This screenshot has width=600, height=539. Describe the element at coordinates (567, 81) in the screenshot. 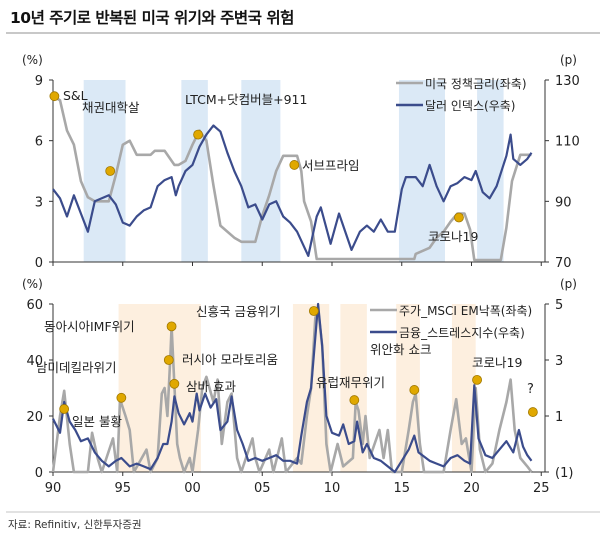

I see `top-right-tick-label: 130` at that location.